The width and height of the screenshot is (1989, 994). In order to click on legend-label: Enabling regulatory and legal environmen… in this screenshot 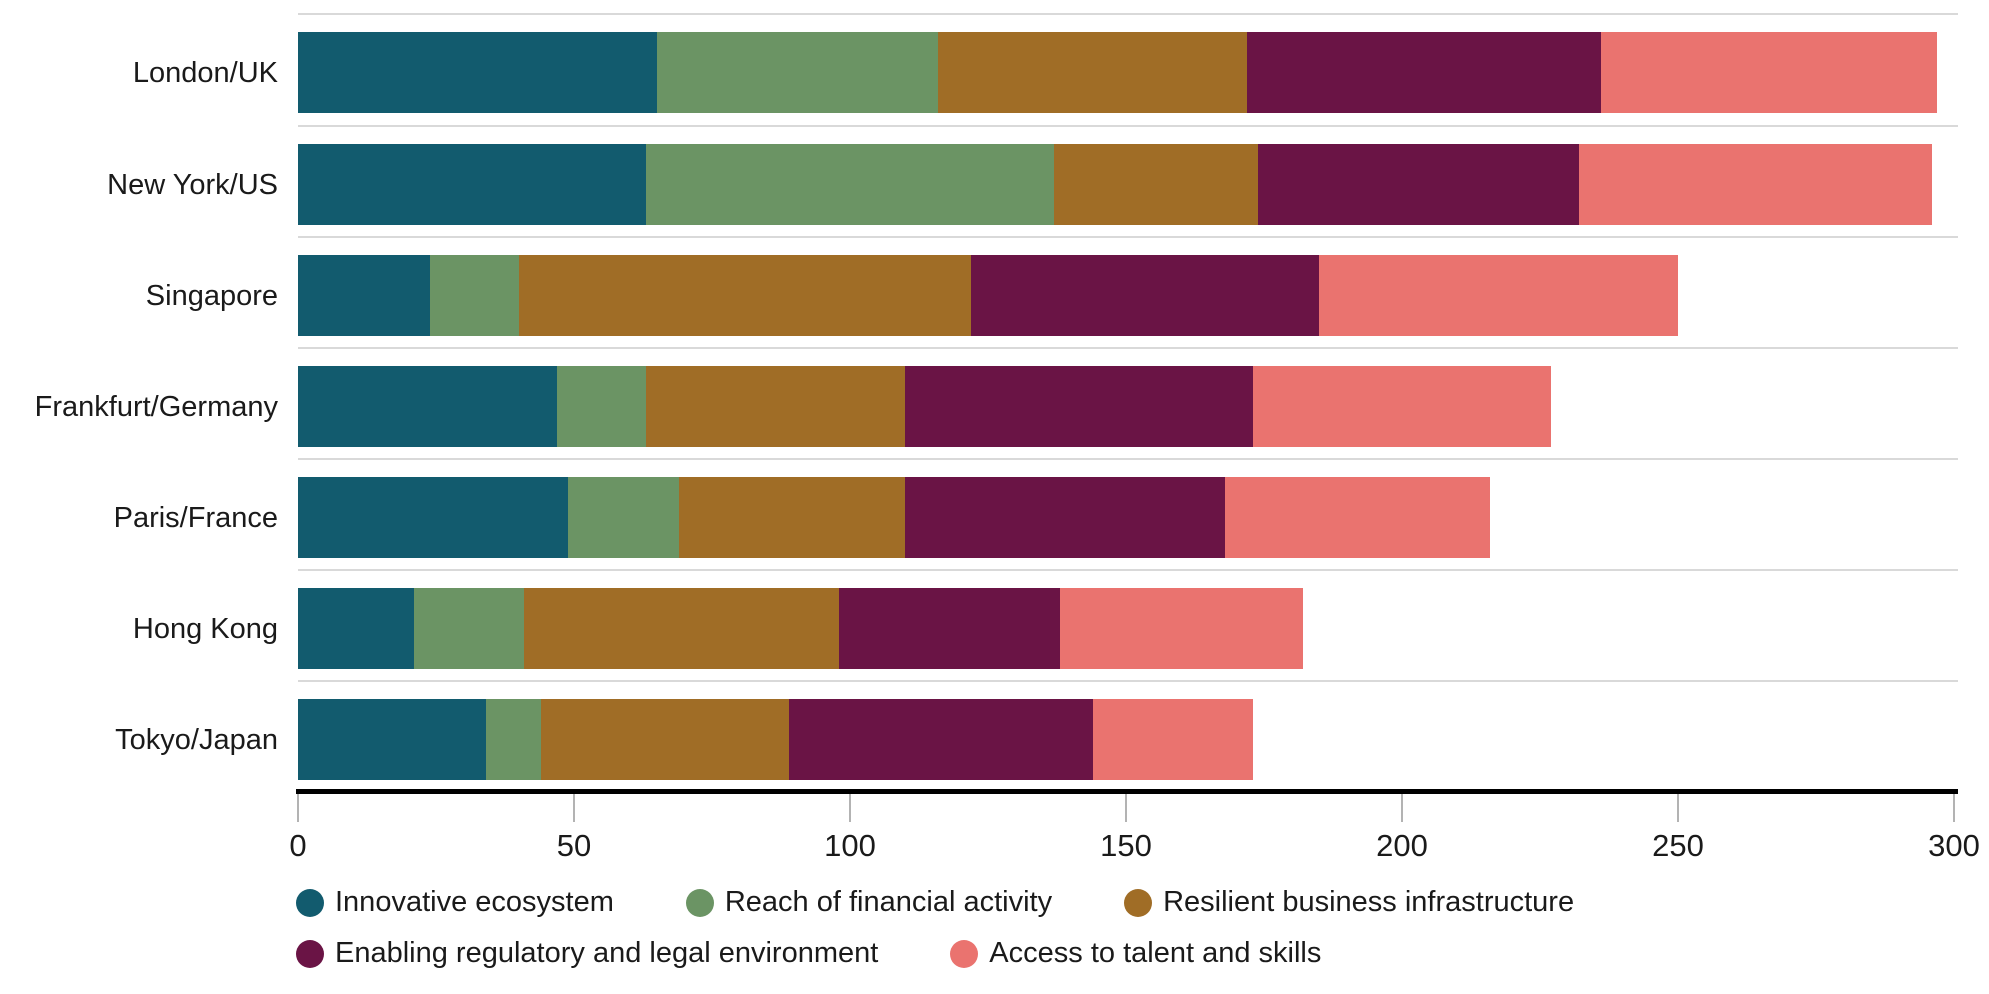, I will do `click(607, 953)`.